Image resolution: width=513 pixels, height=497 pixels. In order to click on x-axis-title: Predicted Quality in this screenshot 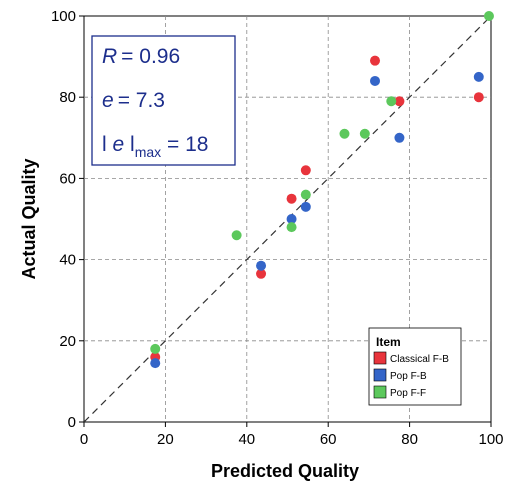, I will do `click(285, 471)`.